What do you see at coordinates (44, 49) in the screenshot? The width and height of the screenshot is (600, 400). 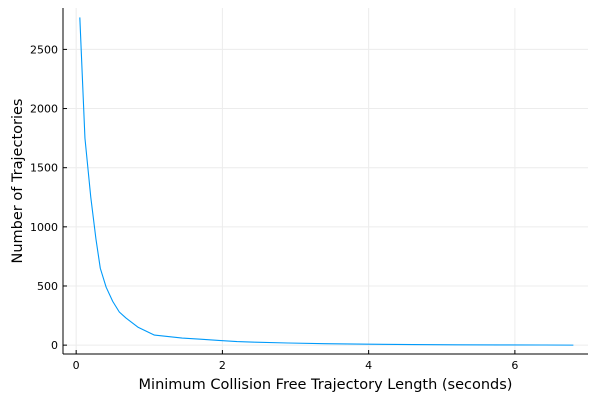 I see `y-tick-label: 2500` at bounding box center [44, 49].